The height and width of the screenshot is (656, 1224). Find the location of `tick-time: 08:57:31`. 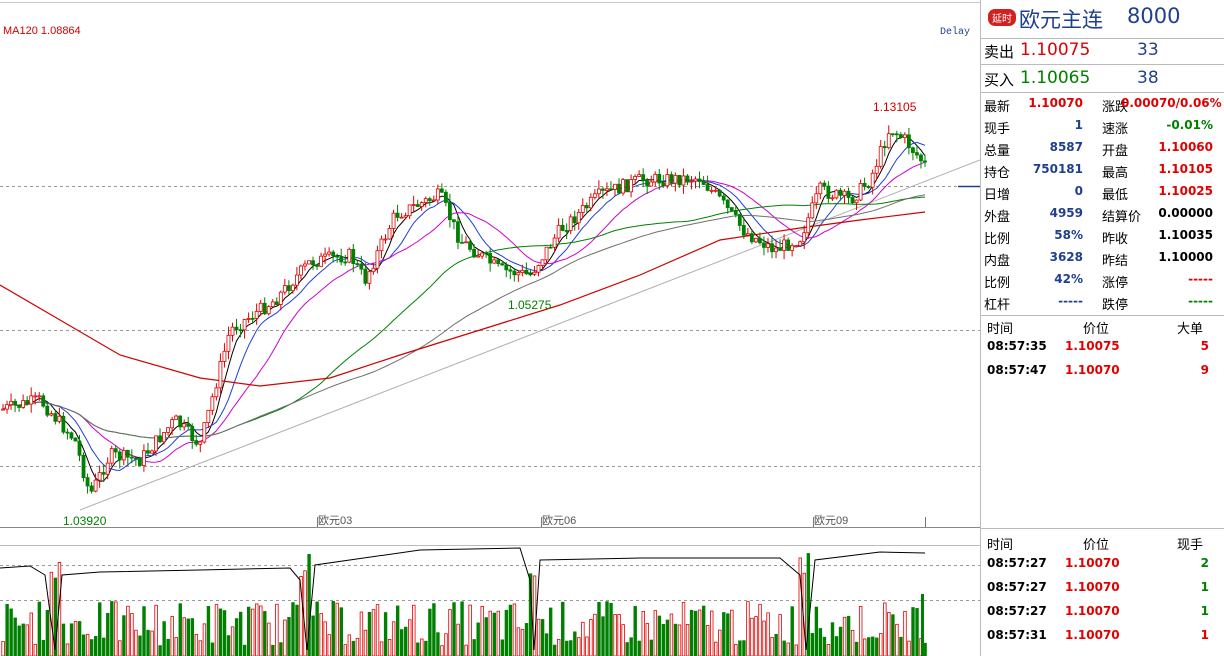

tick-time: 08:57:31 is located at coordinates (1017, 635).